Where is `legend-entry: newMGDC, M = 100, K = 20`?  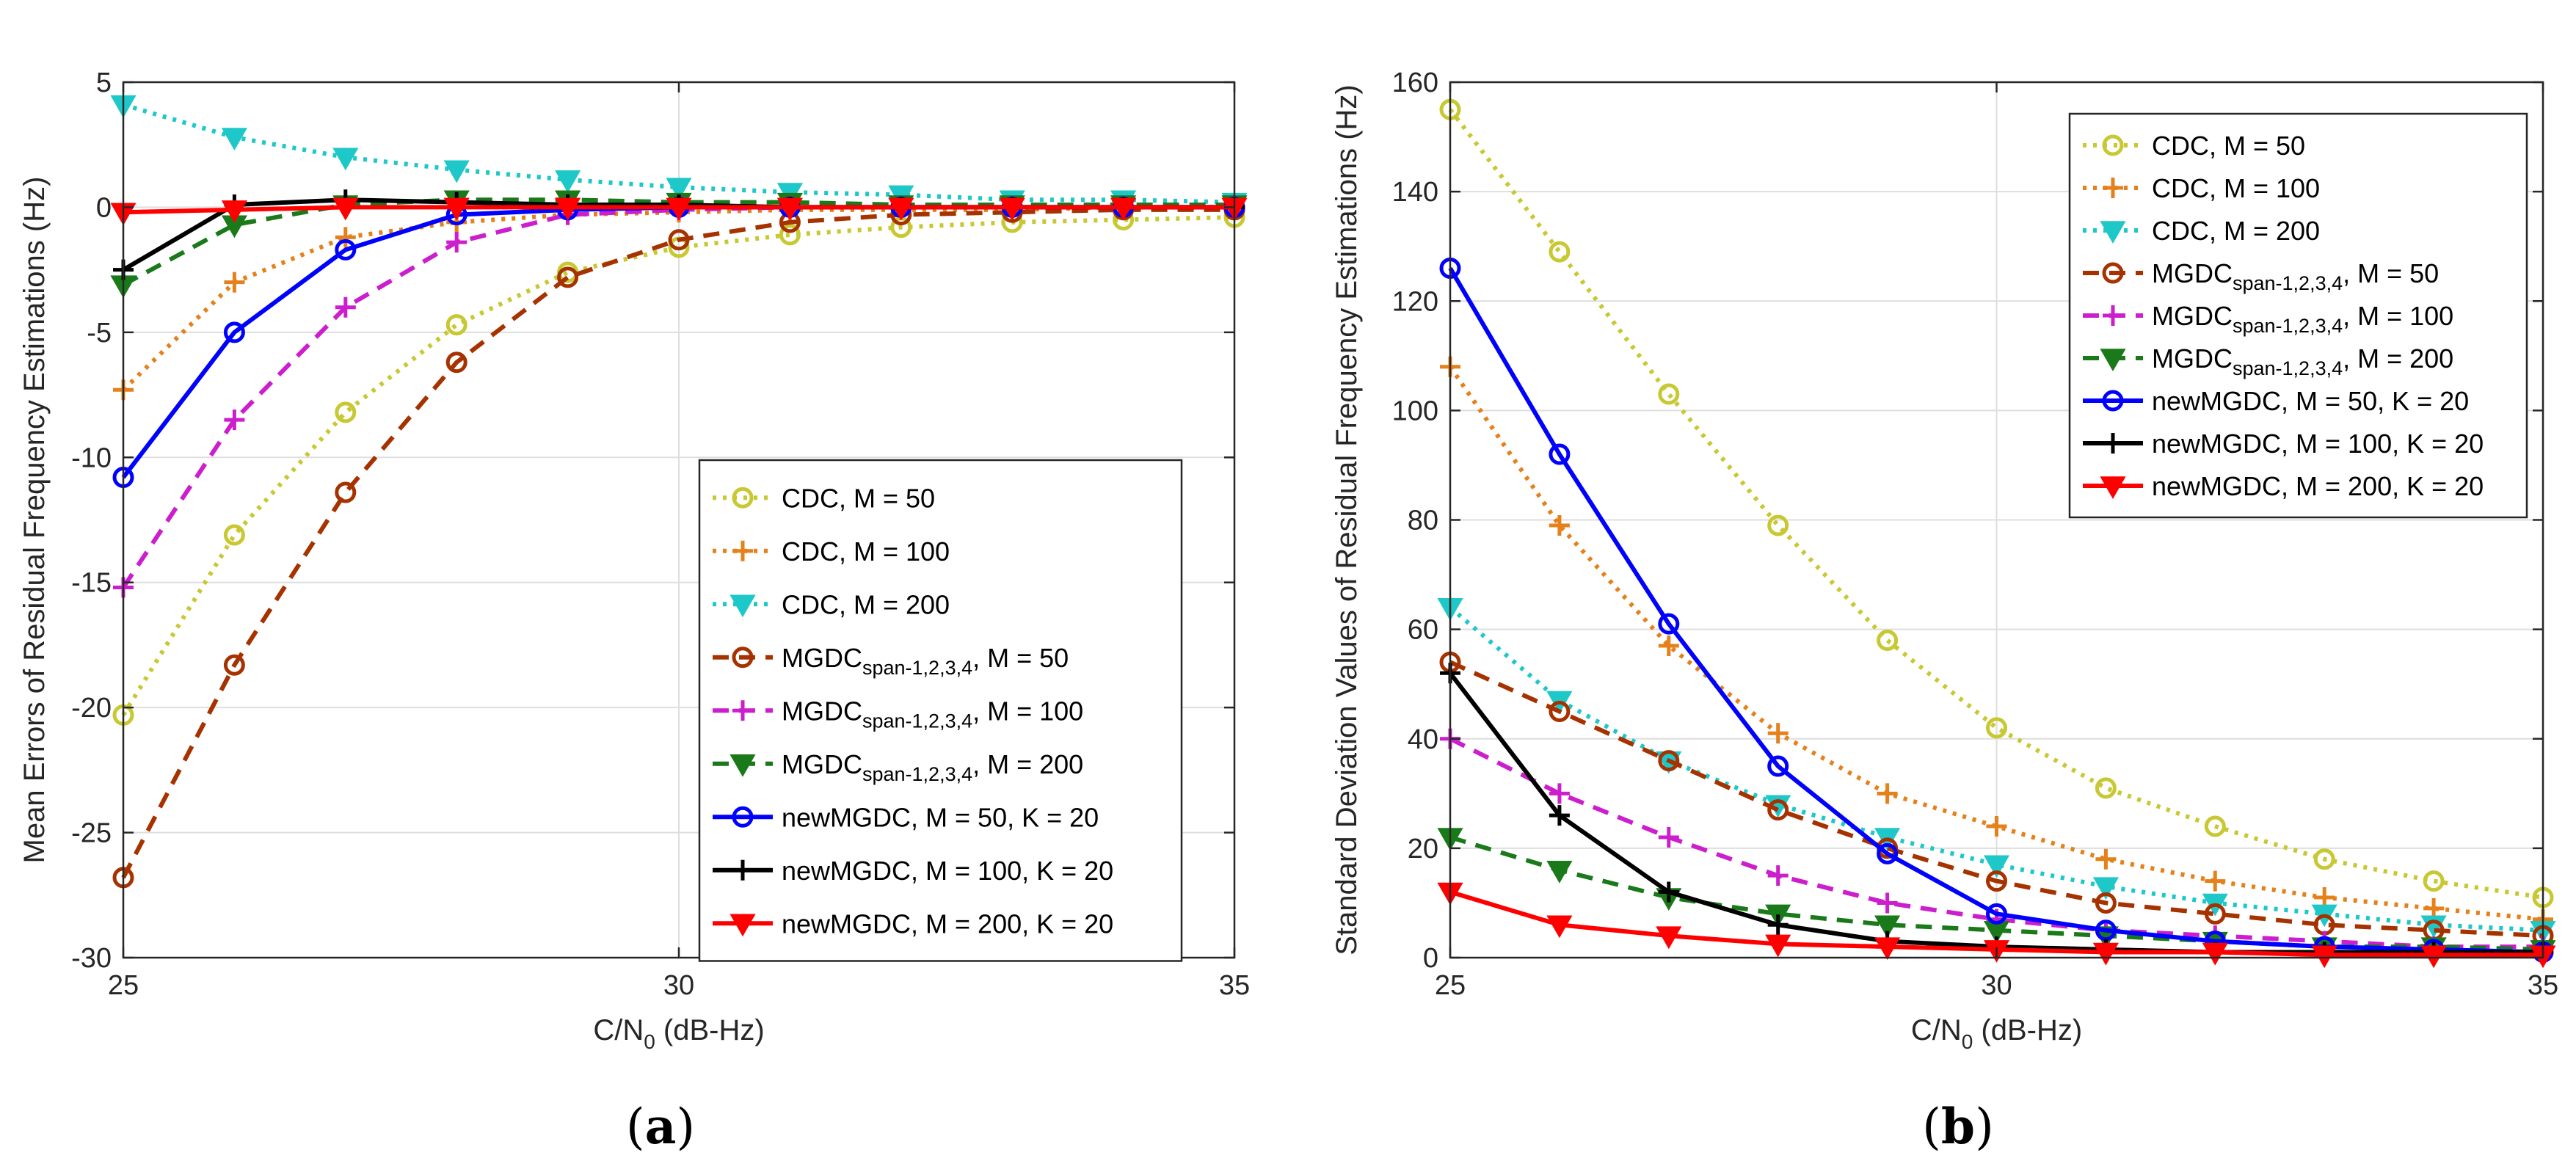 legend-entry: newMGDC, M = 100, K = 20 is located at coordinates (2283, 444).